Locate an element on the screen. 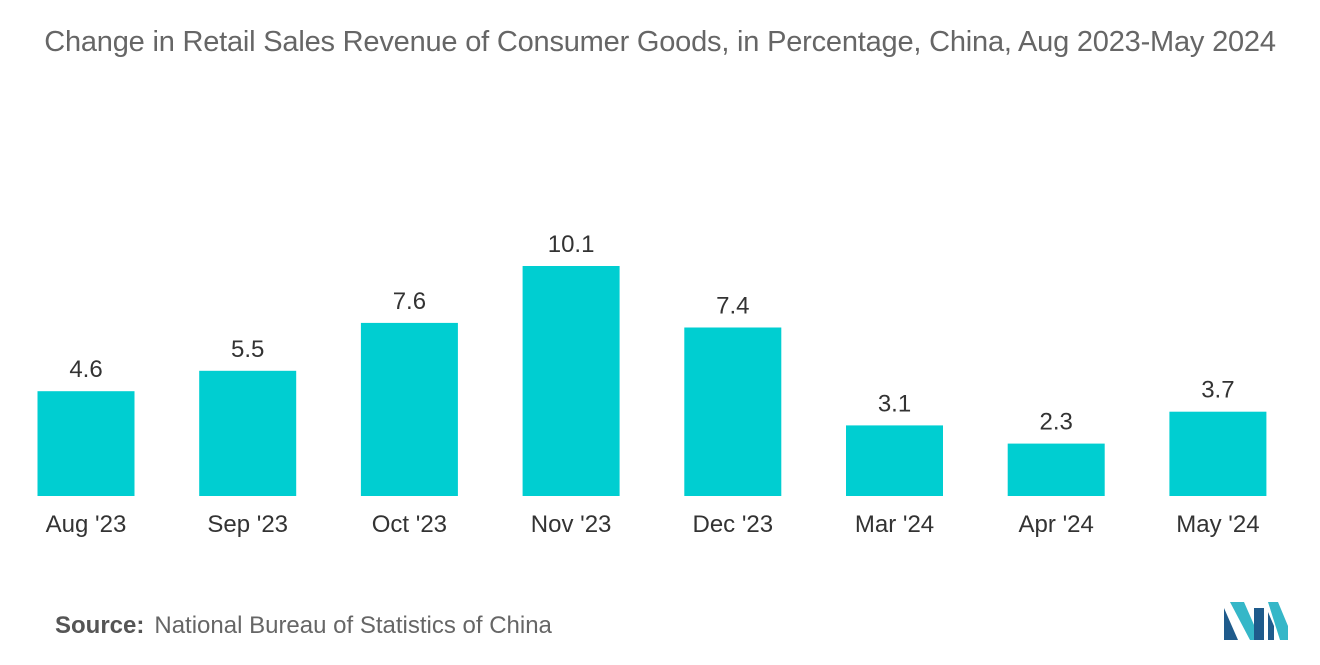 This screenshot has height=665, width=1320. data-label-3: 10.1 is located at coordinates (571, 244).